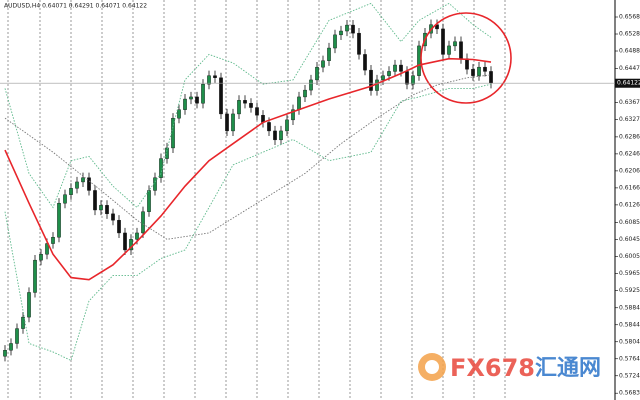 This screenshot has width=640, height=400. I want to click on watermark-logo-center, so click(432, 367).